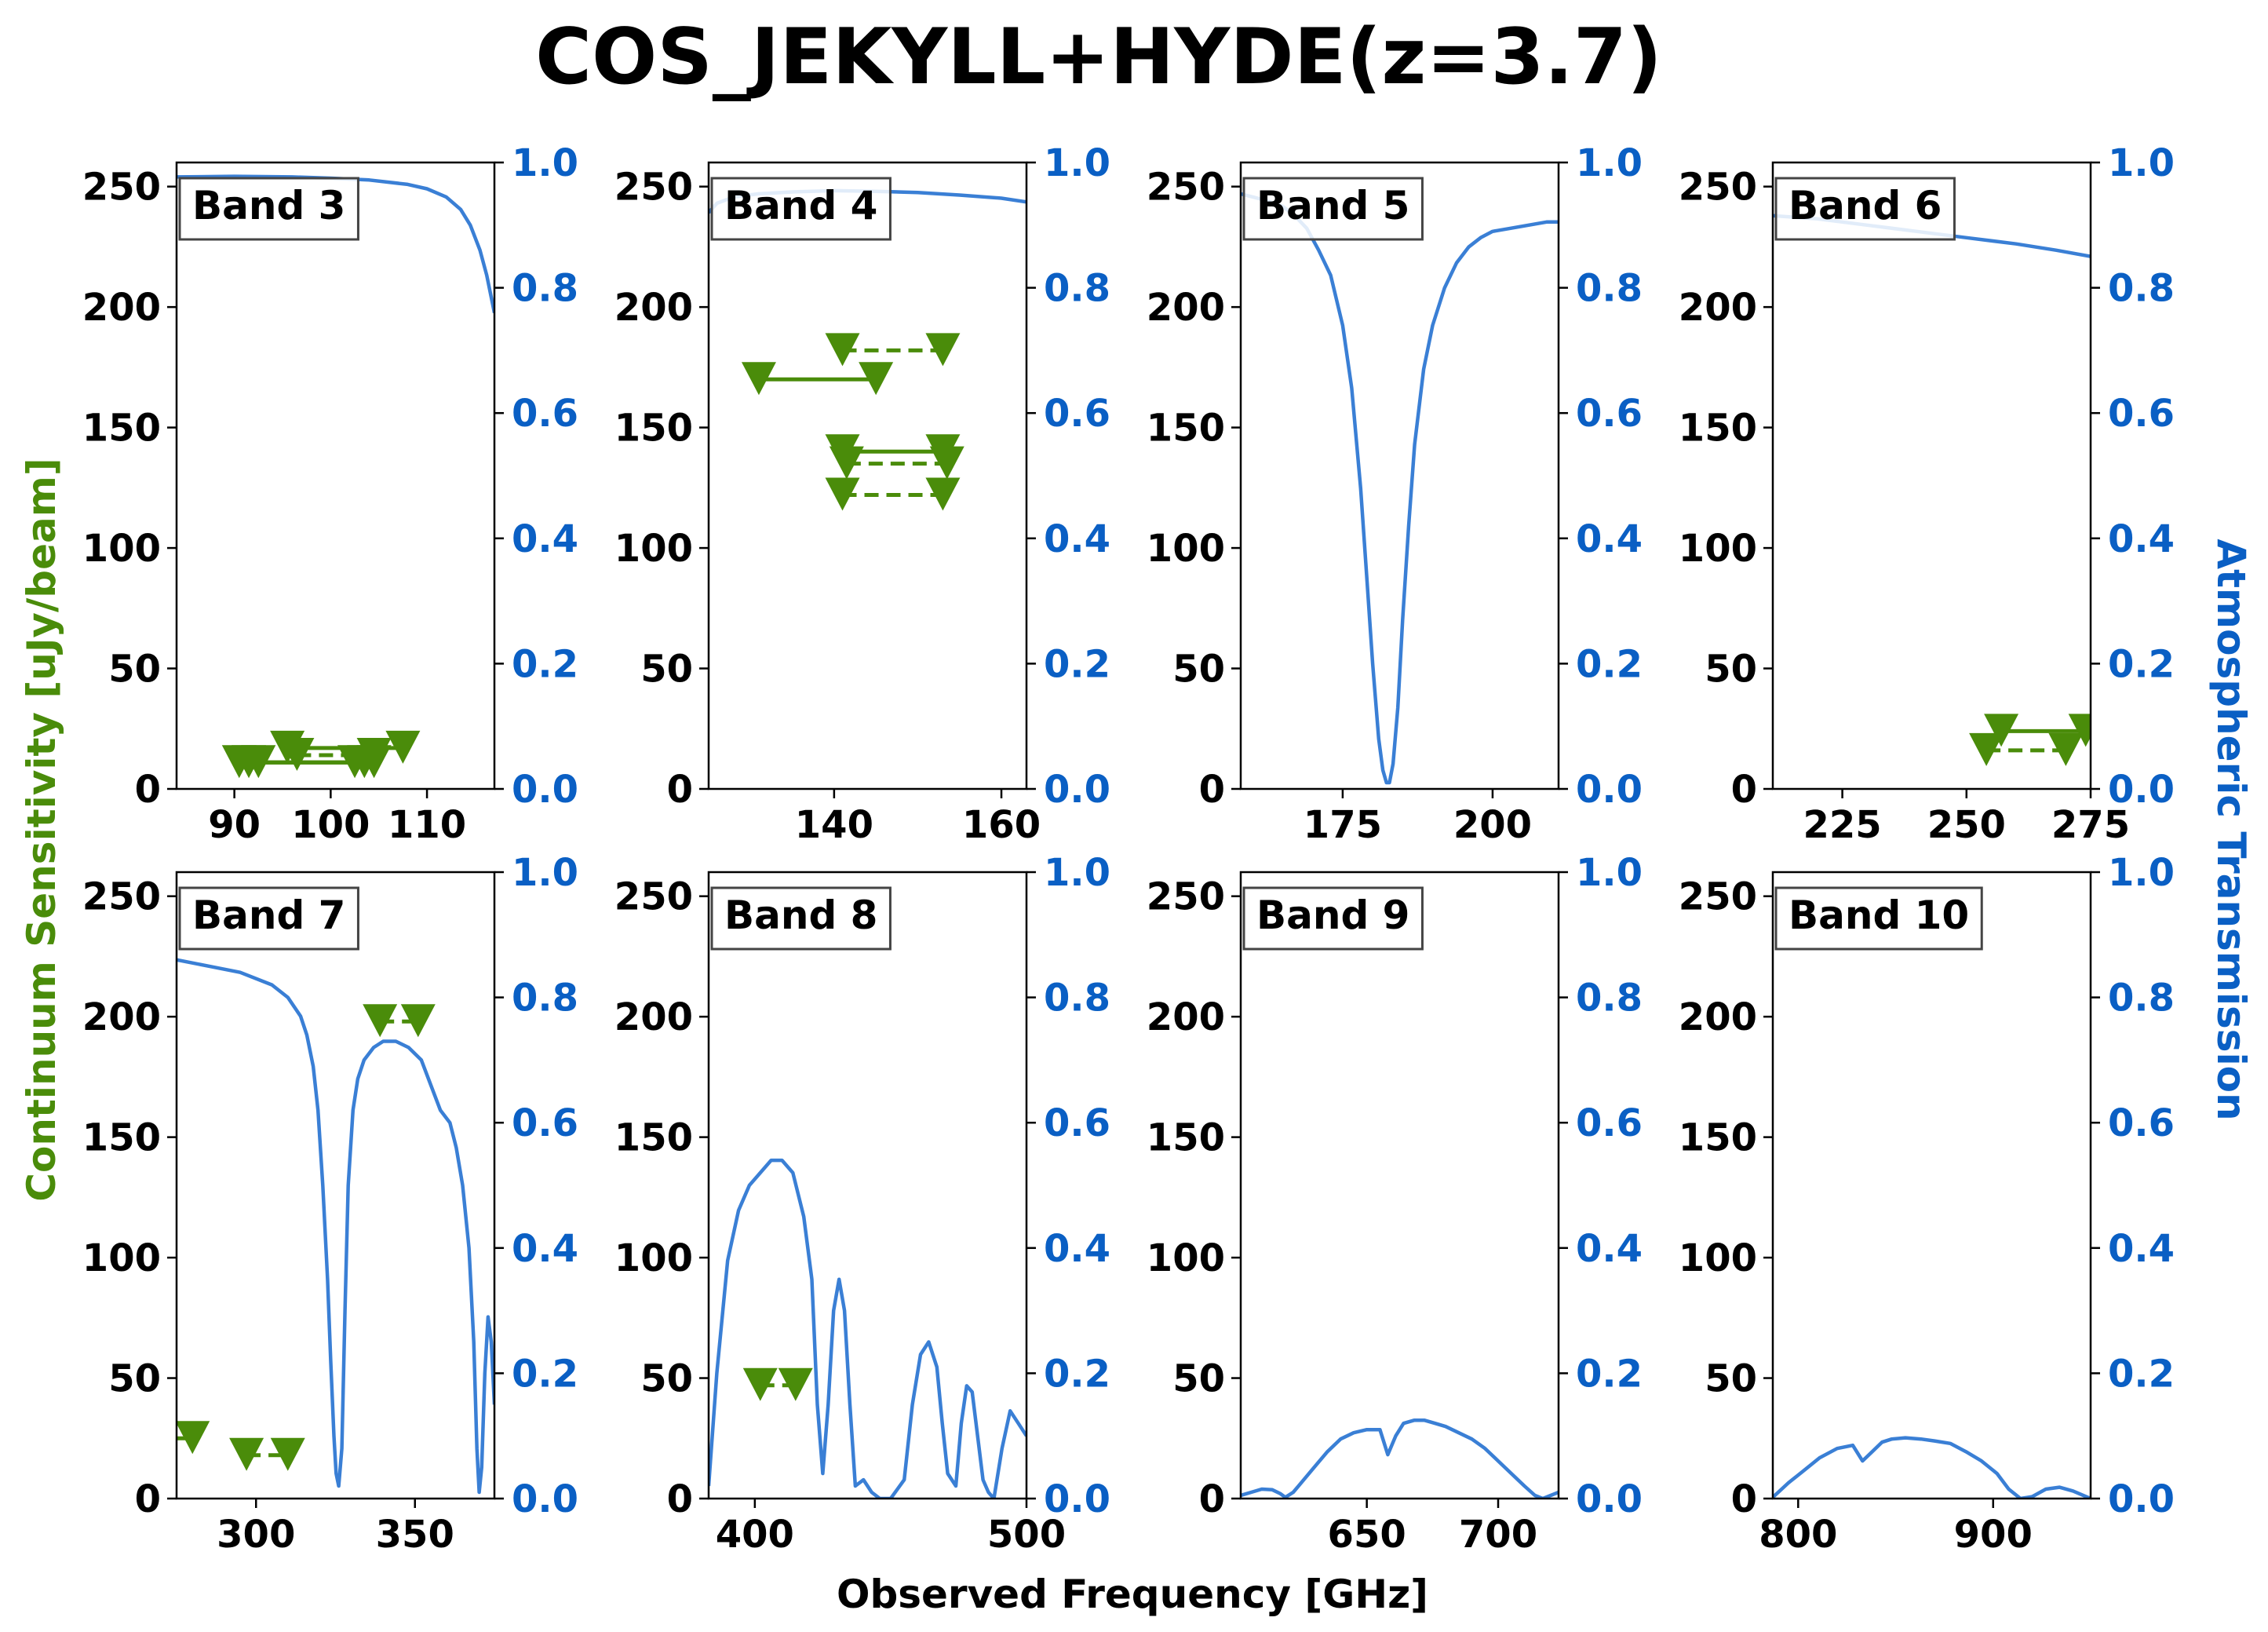  I want to click on band-label: Band 10, so click(1879, 916).